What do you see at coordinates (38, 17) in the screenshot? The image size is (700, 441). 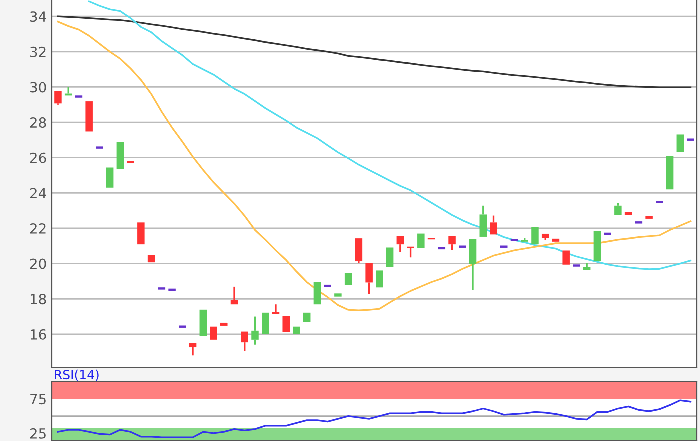 I see `y-tick-label: 34` at bounding box center [38, 17].